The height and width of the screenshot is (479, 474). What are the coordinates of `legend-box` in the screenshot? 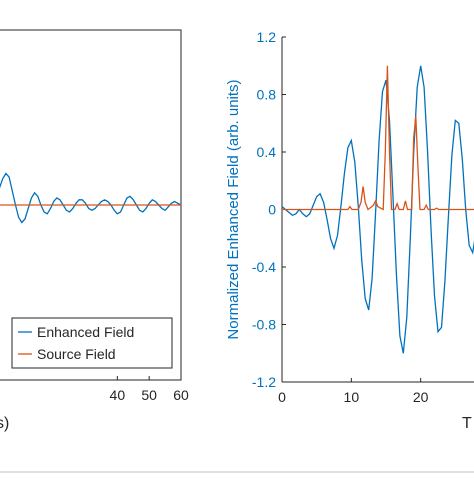 It's located at (92, 343).